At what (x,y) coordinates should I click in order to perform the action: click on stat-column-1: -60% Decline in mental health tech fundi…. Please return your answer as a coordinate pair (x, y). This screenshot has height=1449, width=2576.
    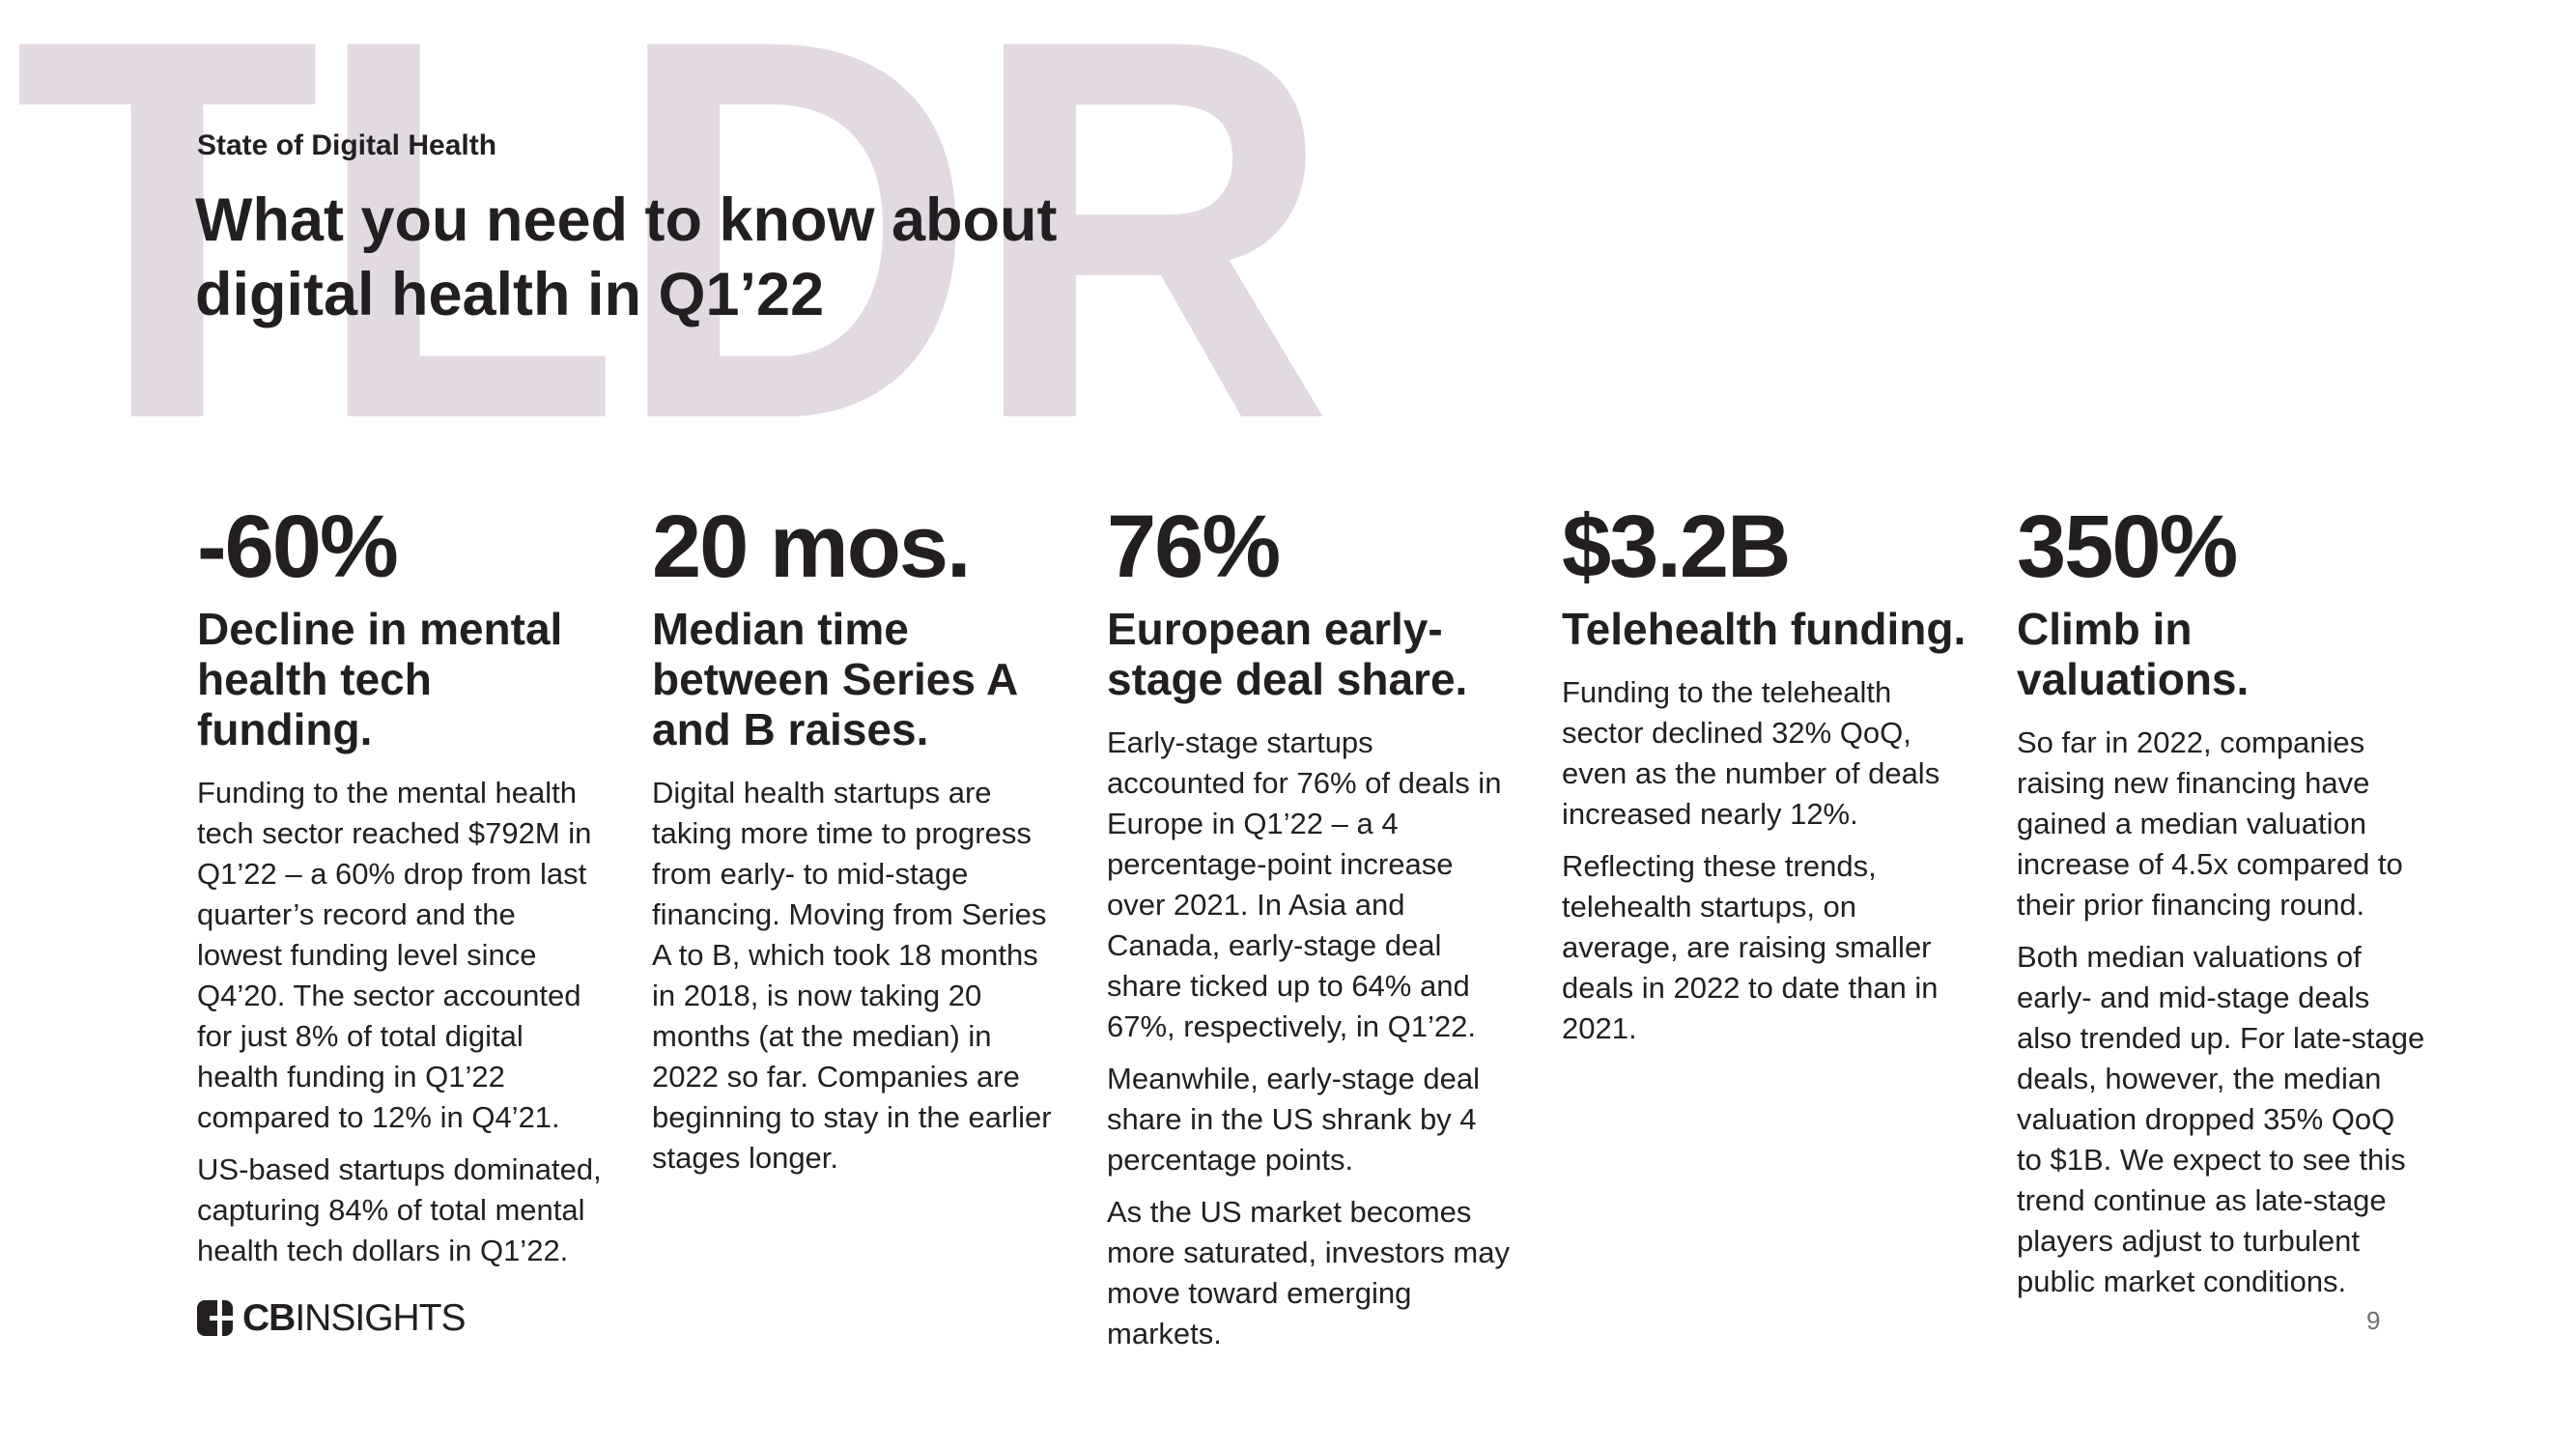
    Looking at the image, I should click on (402, 886).